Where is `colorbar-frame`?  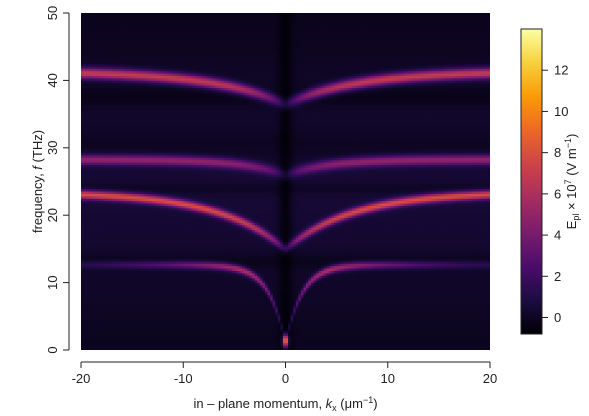 colorbar-frame is located at coordinates (531, 181).